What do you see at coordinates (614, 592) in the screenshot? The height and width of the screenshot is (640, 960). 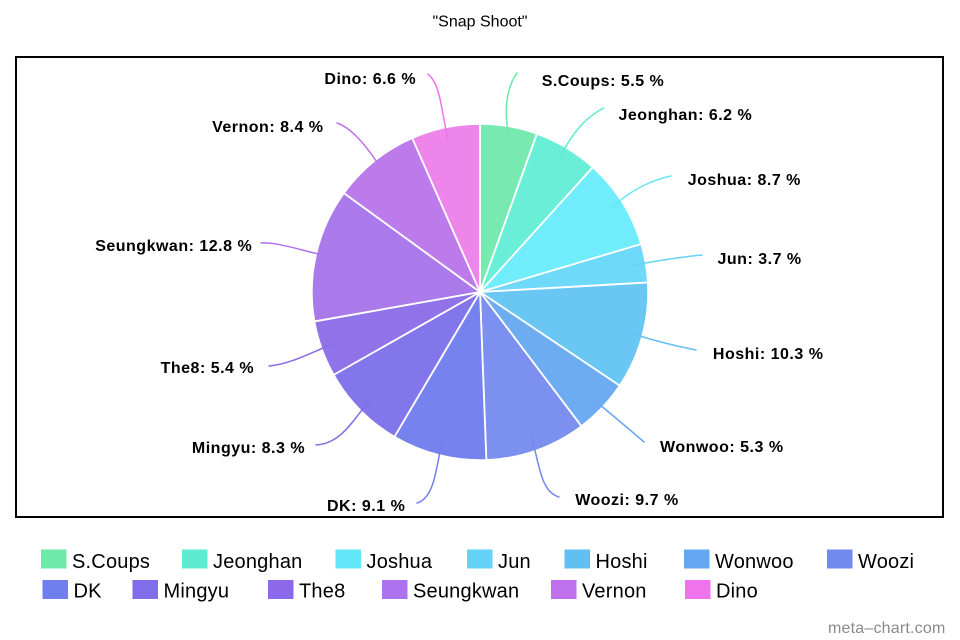 I see `svg-text: Vernon` at bounding box center [614, 592].